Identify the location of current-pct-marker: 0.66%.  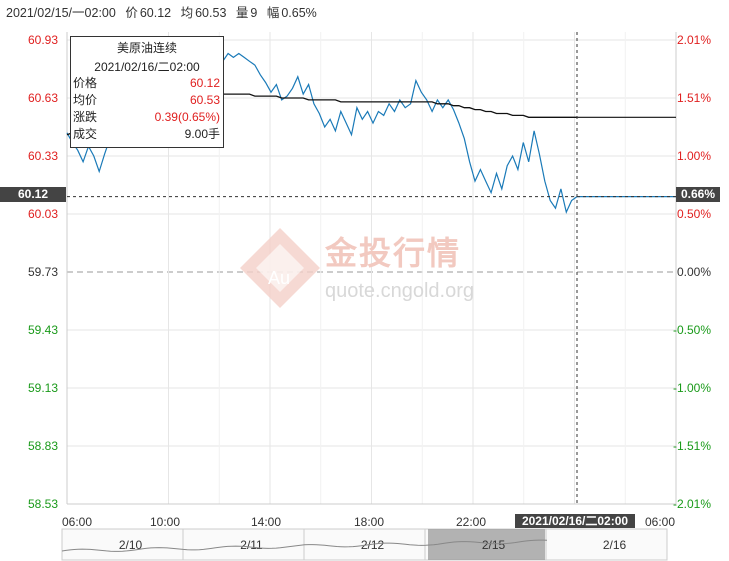
(698, 194).